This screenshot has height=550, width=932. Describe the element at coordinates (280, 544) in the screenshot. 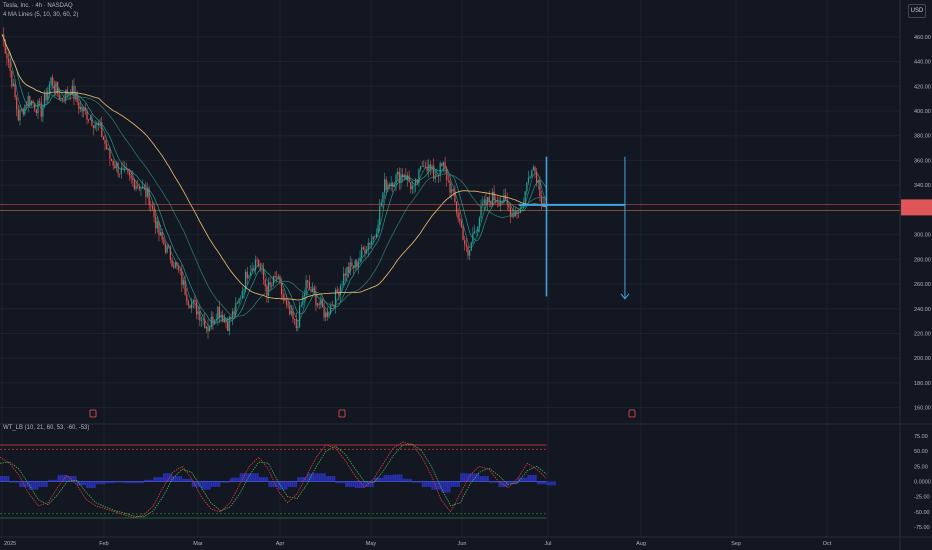

I see `time-tick-label: Apr` at that location.